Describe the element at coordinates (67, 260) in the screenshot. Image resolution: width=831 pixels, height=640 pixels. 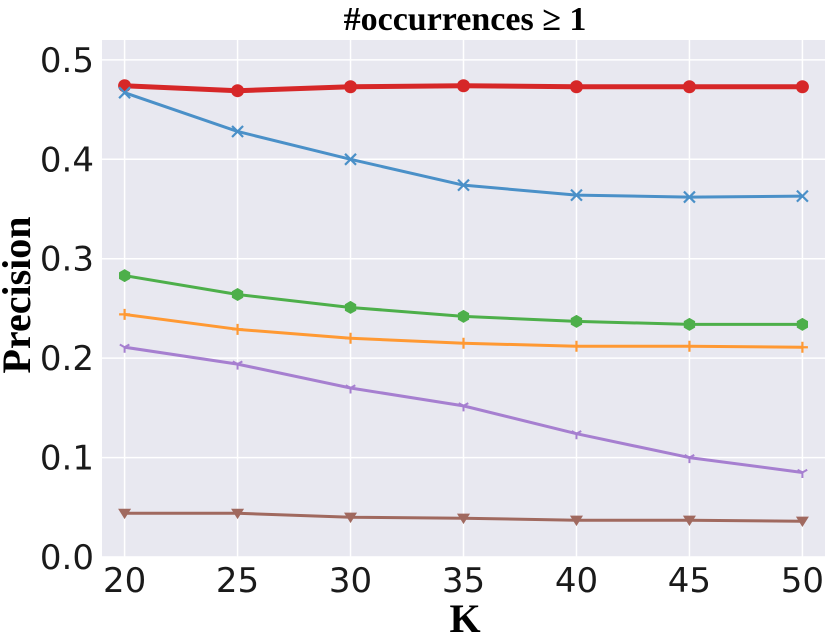
I see `y-tick-label: 0.3` at that location.